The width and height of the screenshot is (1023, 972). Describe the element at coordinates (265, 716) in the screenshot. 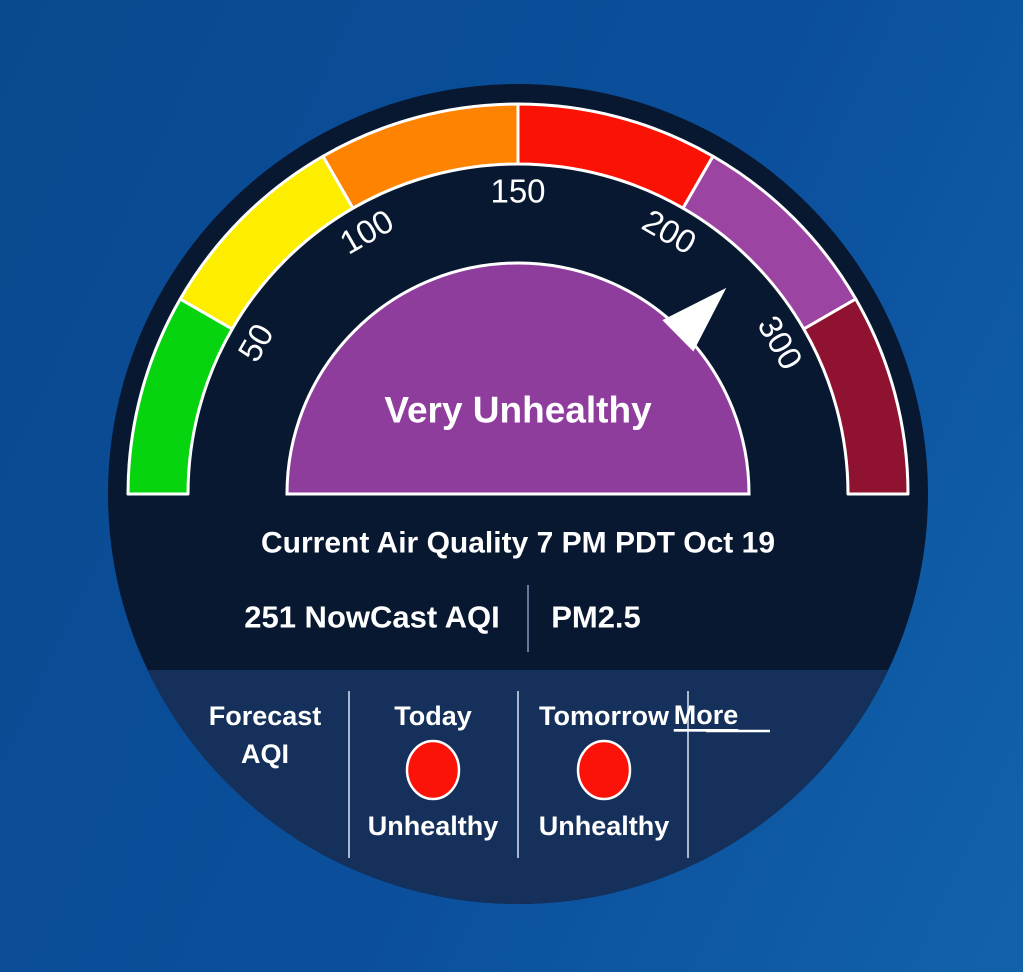

I see `forecast-heading-line1: Forecast` at that location.